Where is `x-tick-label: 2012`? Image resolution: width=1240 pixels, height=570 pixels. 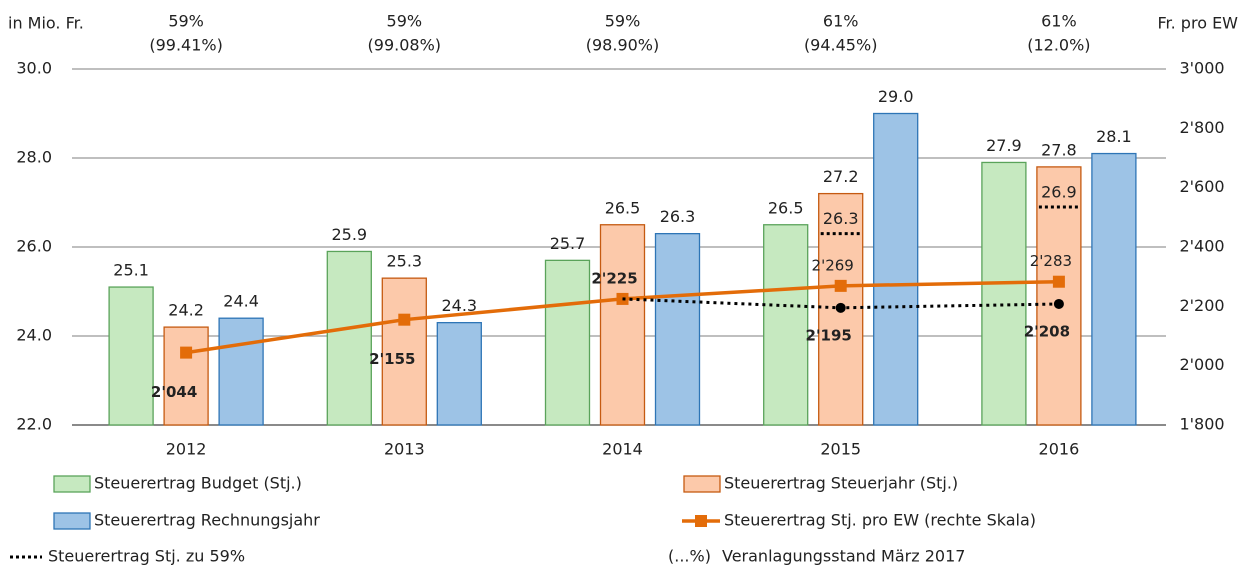 x-tick-label: 2012 is located at coordinates (186, 449).